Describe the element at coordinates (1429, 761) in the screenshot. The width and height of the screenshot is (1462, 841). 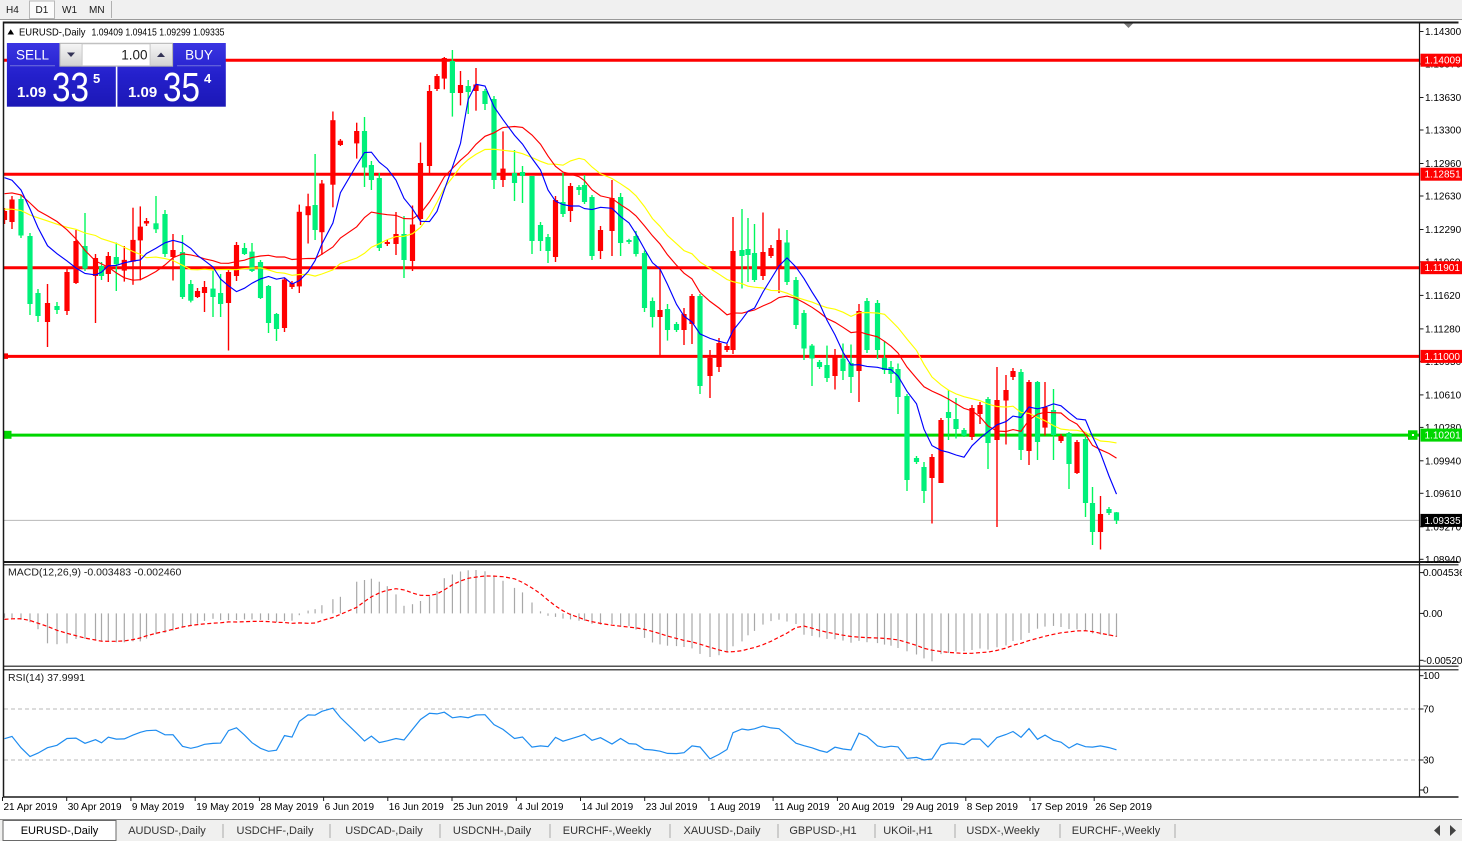
I see `svg-text: 30` at that location.